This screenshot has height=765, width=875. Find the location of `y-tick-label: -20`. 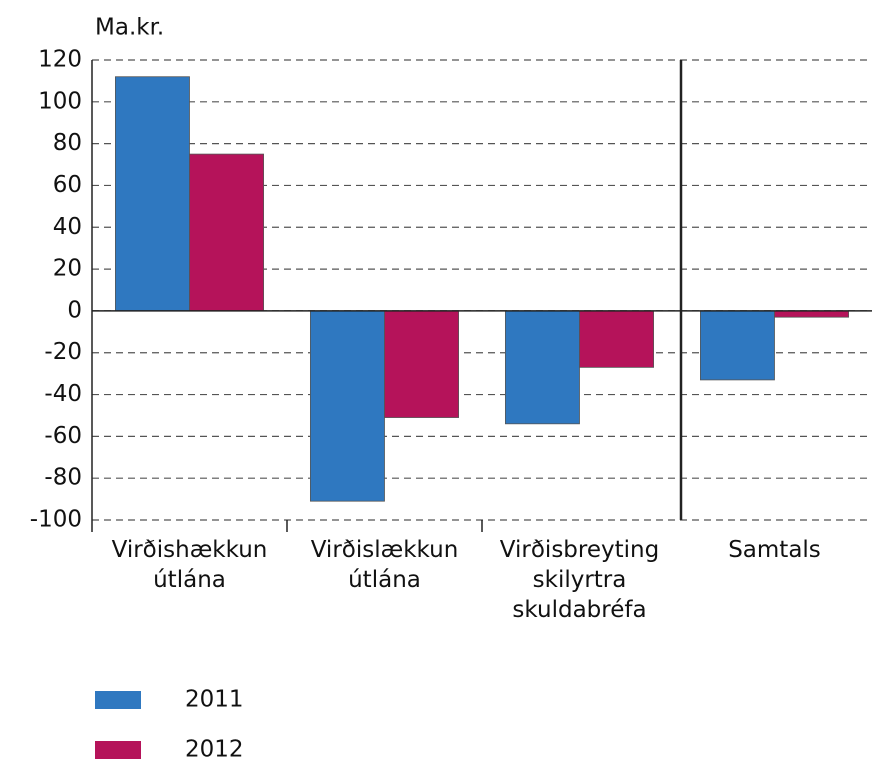

y-tick-label: -20 is located at coordinates (63, 352).